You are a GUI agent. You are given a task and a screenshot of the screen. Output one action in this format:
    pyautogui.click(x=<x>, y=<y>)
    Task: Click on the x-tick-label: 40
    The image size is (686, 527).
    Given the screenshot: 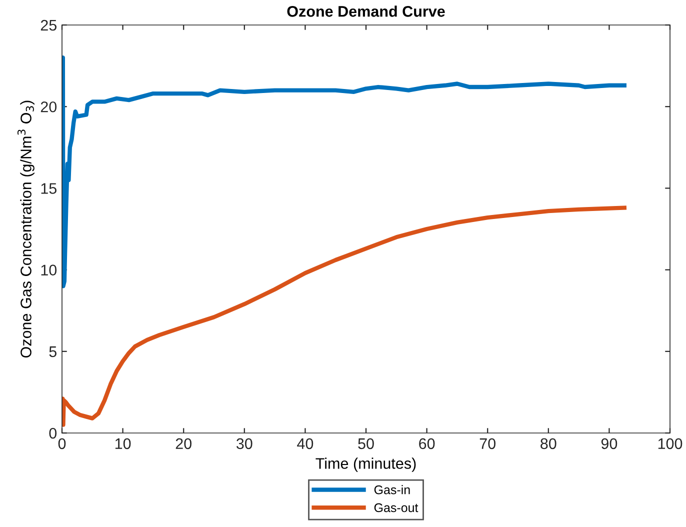 What is the action you would take?
    pyautogui.click(x=305, y=444)
    